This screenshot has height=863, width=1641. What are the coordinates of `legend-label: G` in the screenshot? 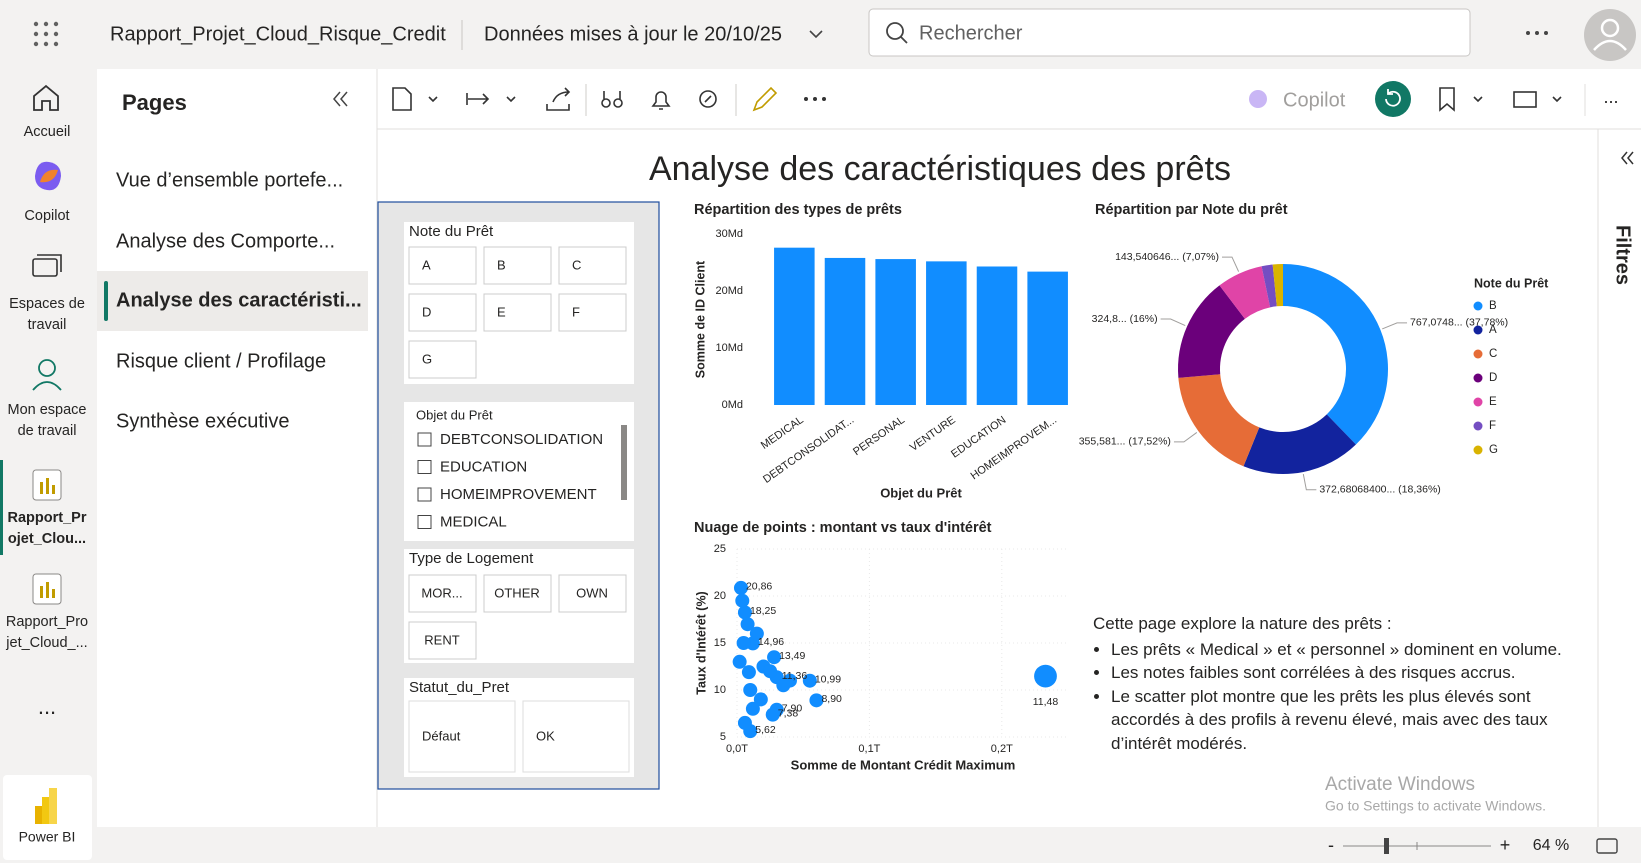 It's located at (1493, 450).